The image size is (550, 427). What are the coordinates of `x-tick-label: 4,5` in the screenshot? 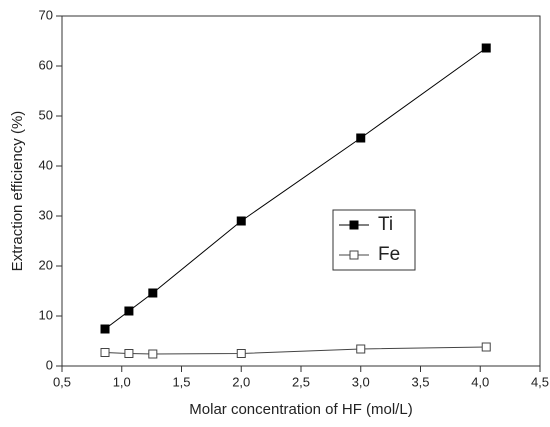 It's located at (540, 381).